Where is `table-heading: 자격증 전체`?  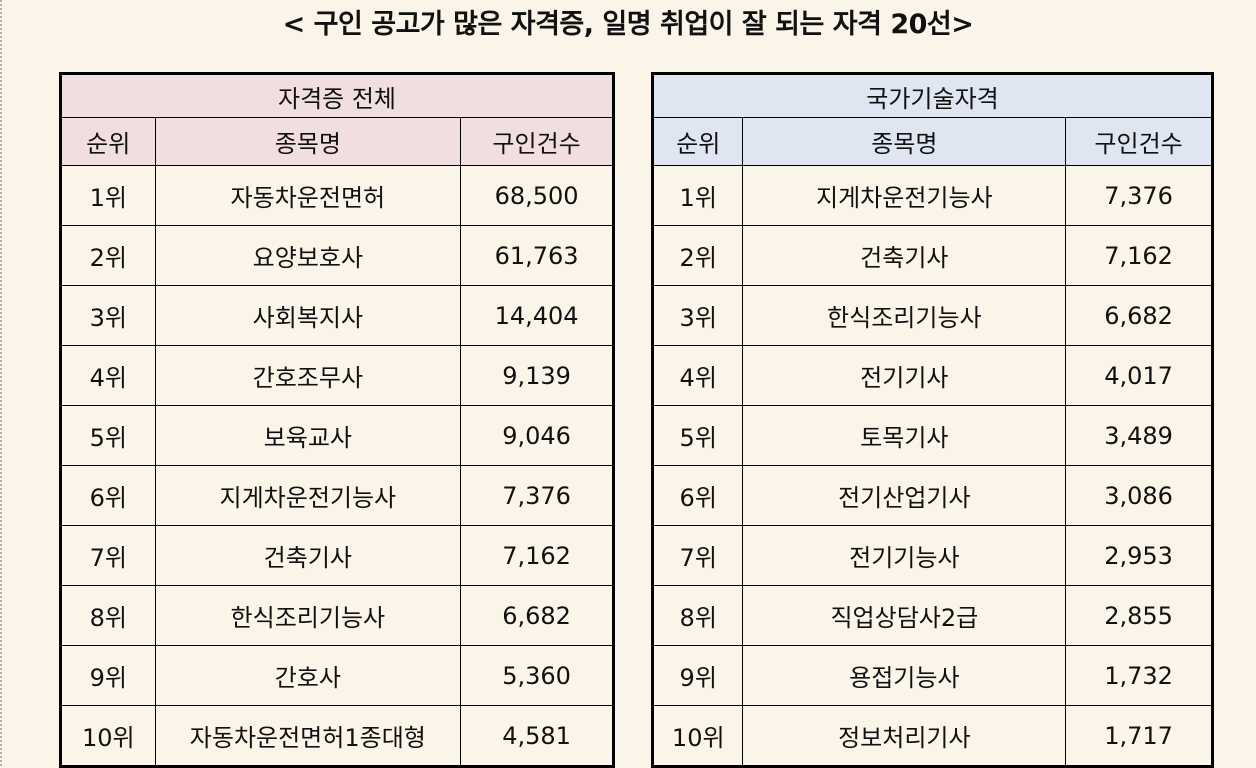
table-heading: 자격증 전체 is located at coordinates (337, 95).